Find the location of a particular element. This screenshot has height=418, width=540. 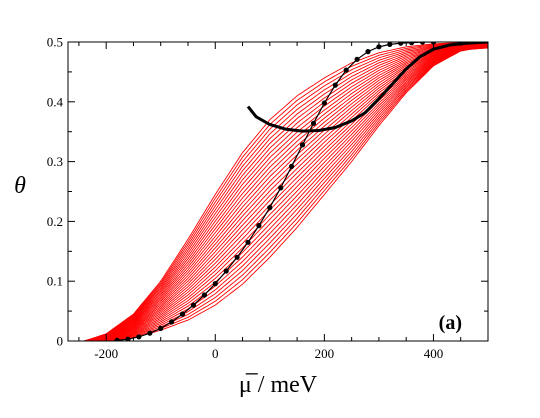

y-tick-label: 0.5 is located at coordinates (55, 42).